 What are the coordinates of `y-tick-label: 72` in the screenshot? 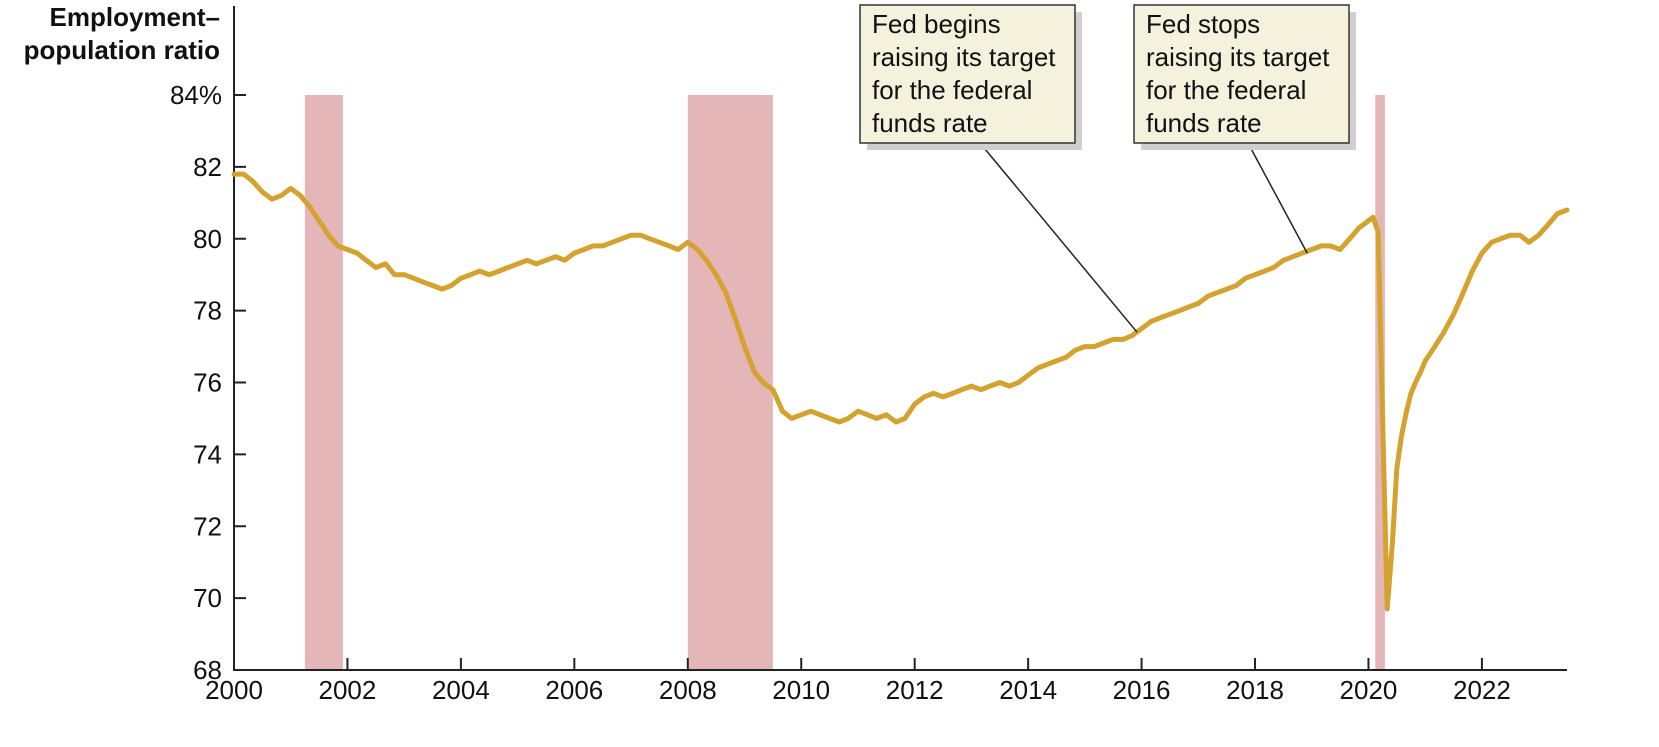 It's located at (207, 526).